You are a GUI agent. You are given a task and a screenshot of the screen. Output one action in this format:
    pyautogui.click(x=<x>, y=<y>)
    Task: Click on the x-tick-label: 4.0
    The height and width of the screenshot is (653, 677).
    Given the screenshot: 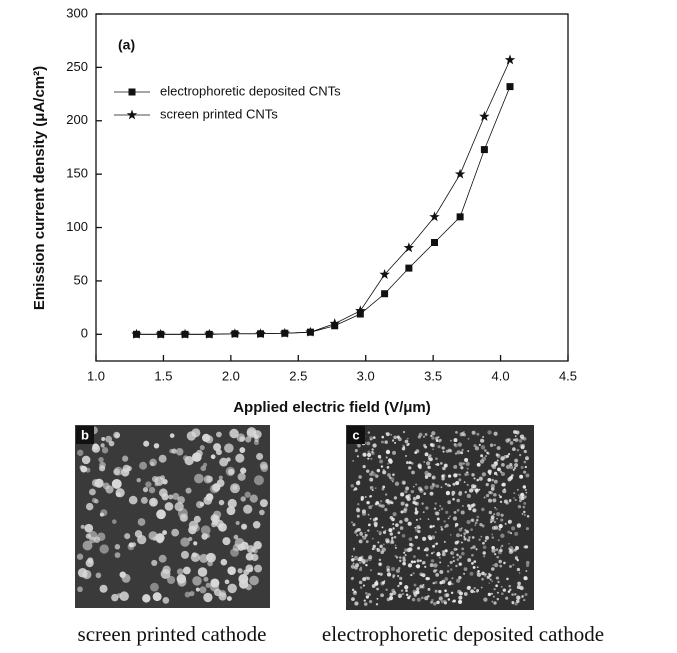 What is the action you would take?
    pyautogui.click(x=501, y=375)
    